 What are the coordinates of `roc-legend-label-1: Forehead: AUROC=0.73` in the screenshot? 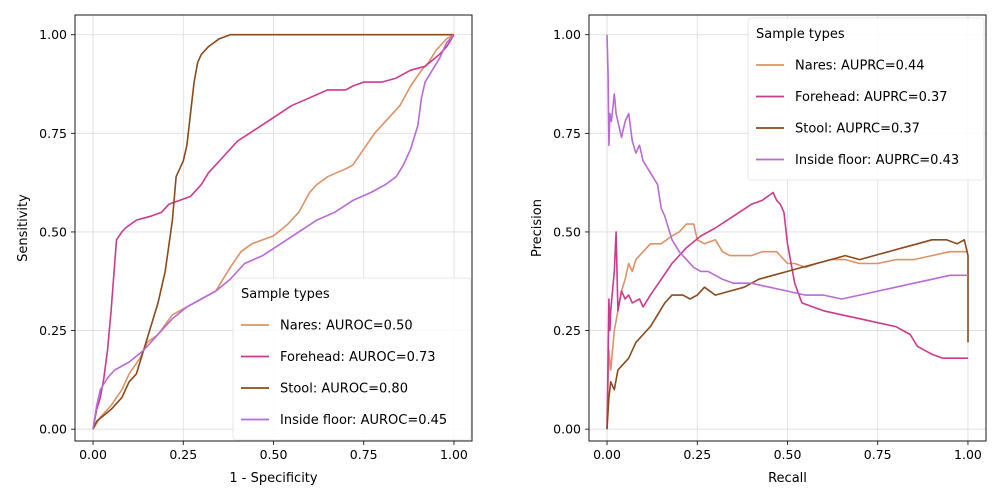 It's located at (358, 357).